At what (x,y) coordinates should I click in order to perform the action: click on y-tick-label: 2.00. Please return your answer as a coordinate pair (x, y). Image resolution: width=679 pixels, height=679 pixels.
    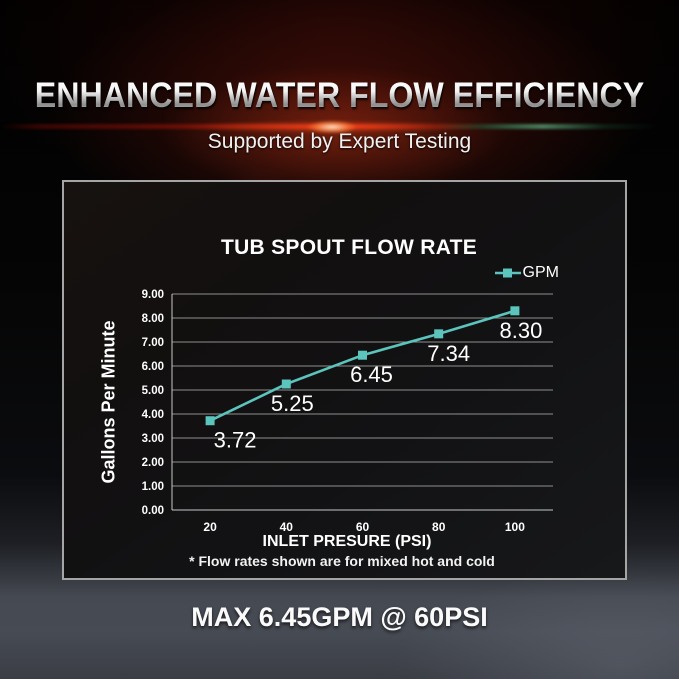
    Looking at the image, I should click on (153, 463).